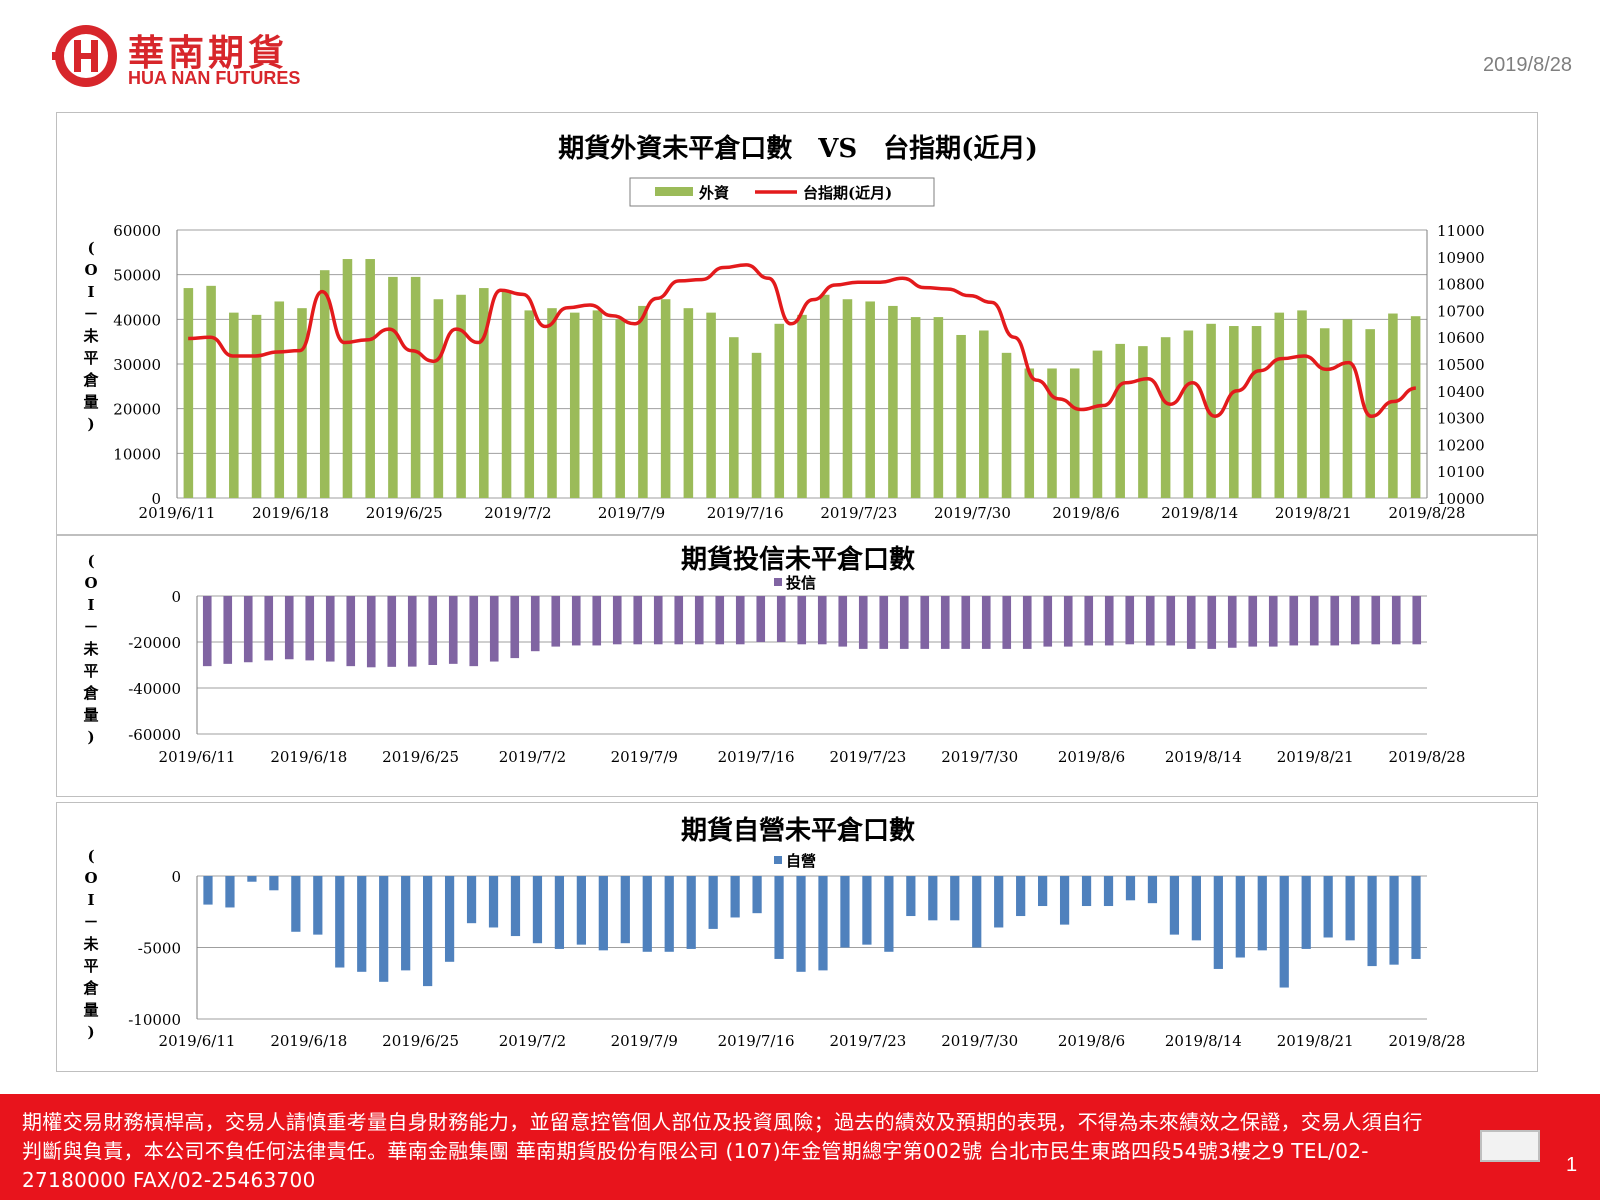 Image resolution: width=1600 pixels, height=1200 pixels. I want to click on y2-tick-label: 10700, so click(1461, 311).